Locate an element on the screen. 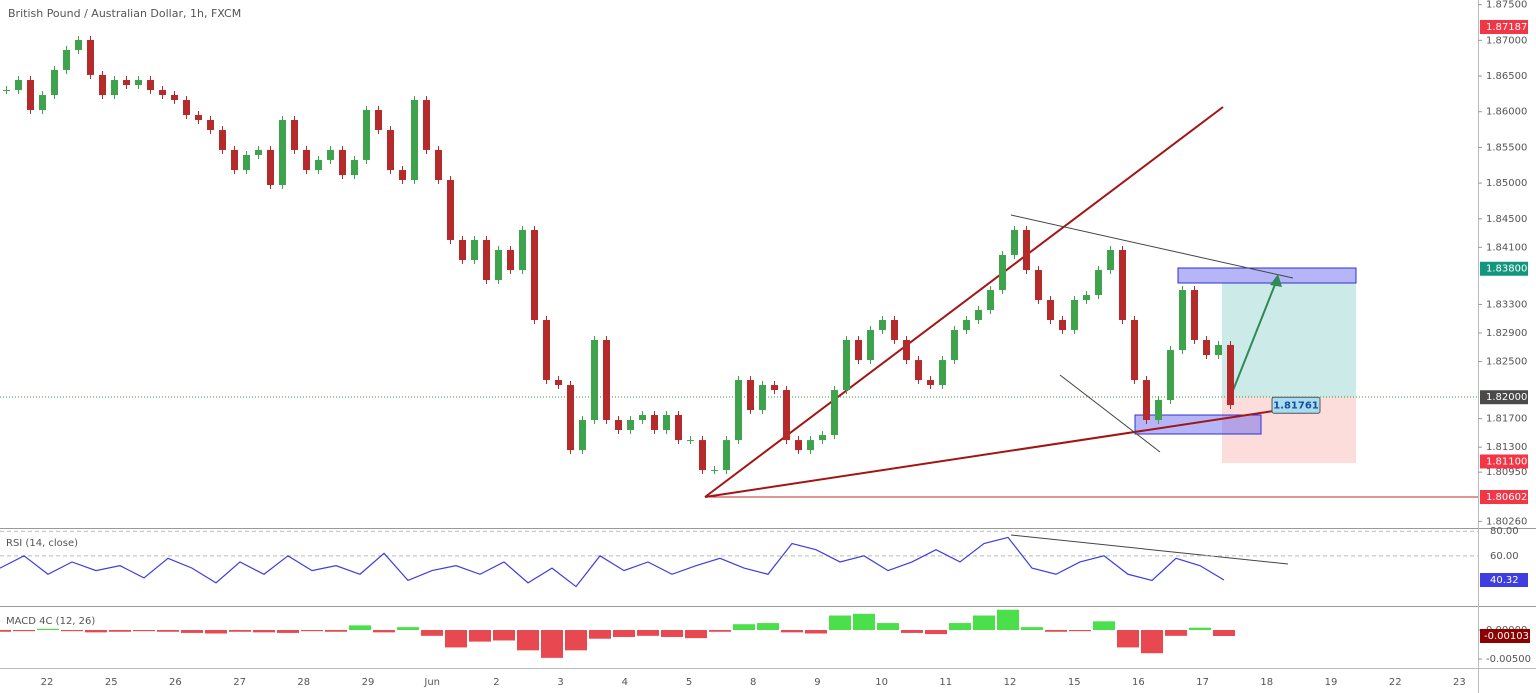  x-tick-label: 29 is located at coordinates (368, 682).